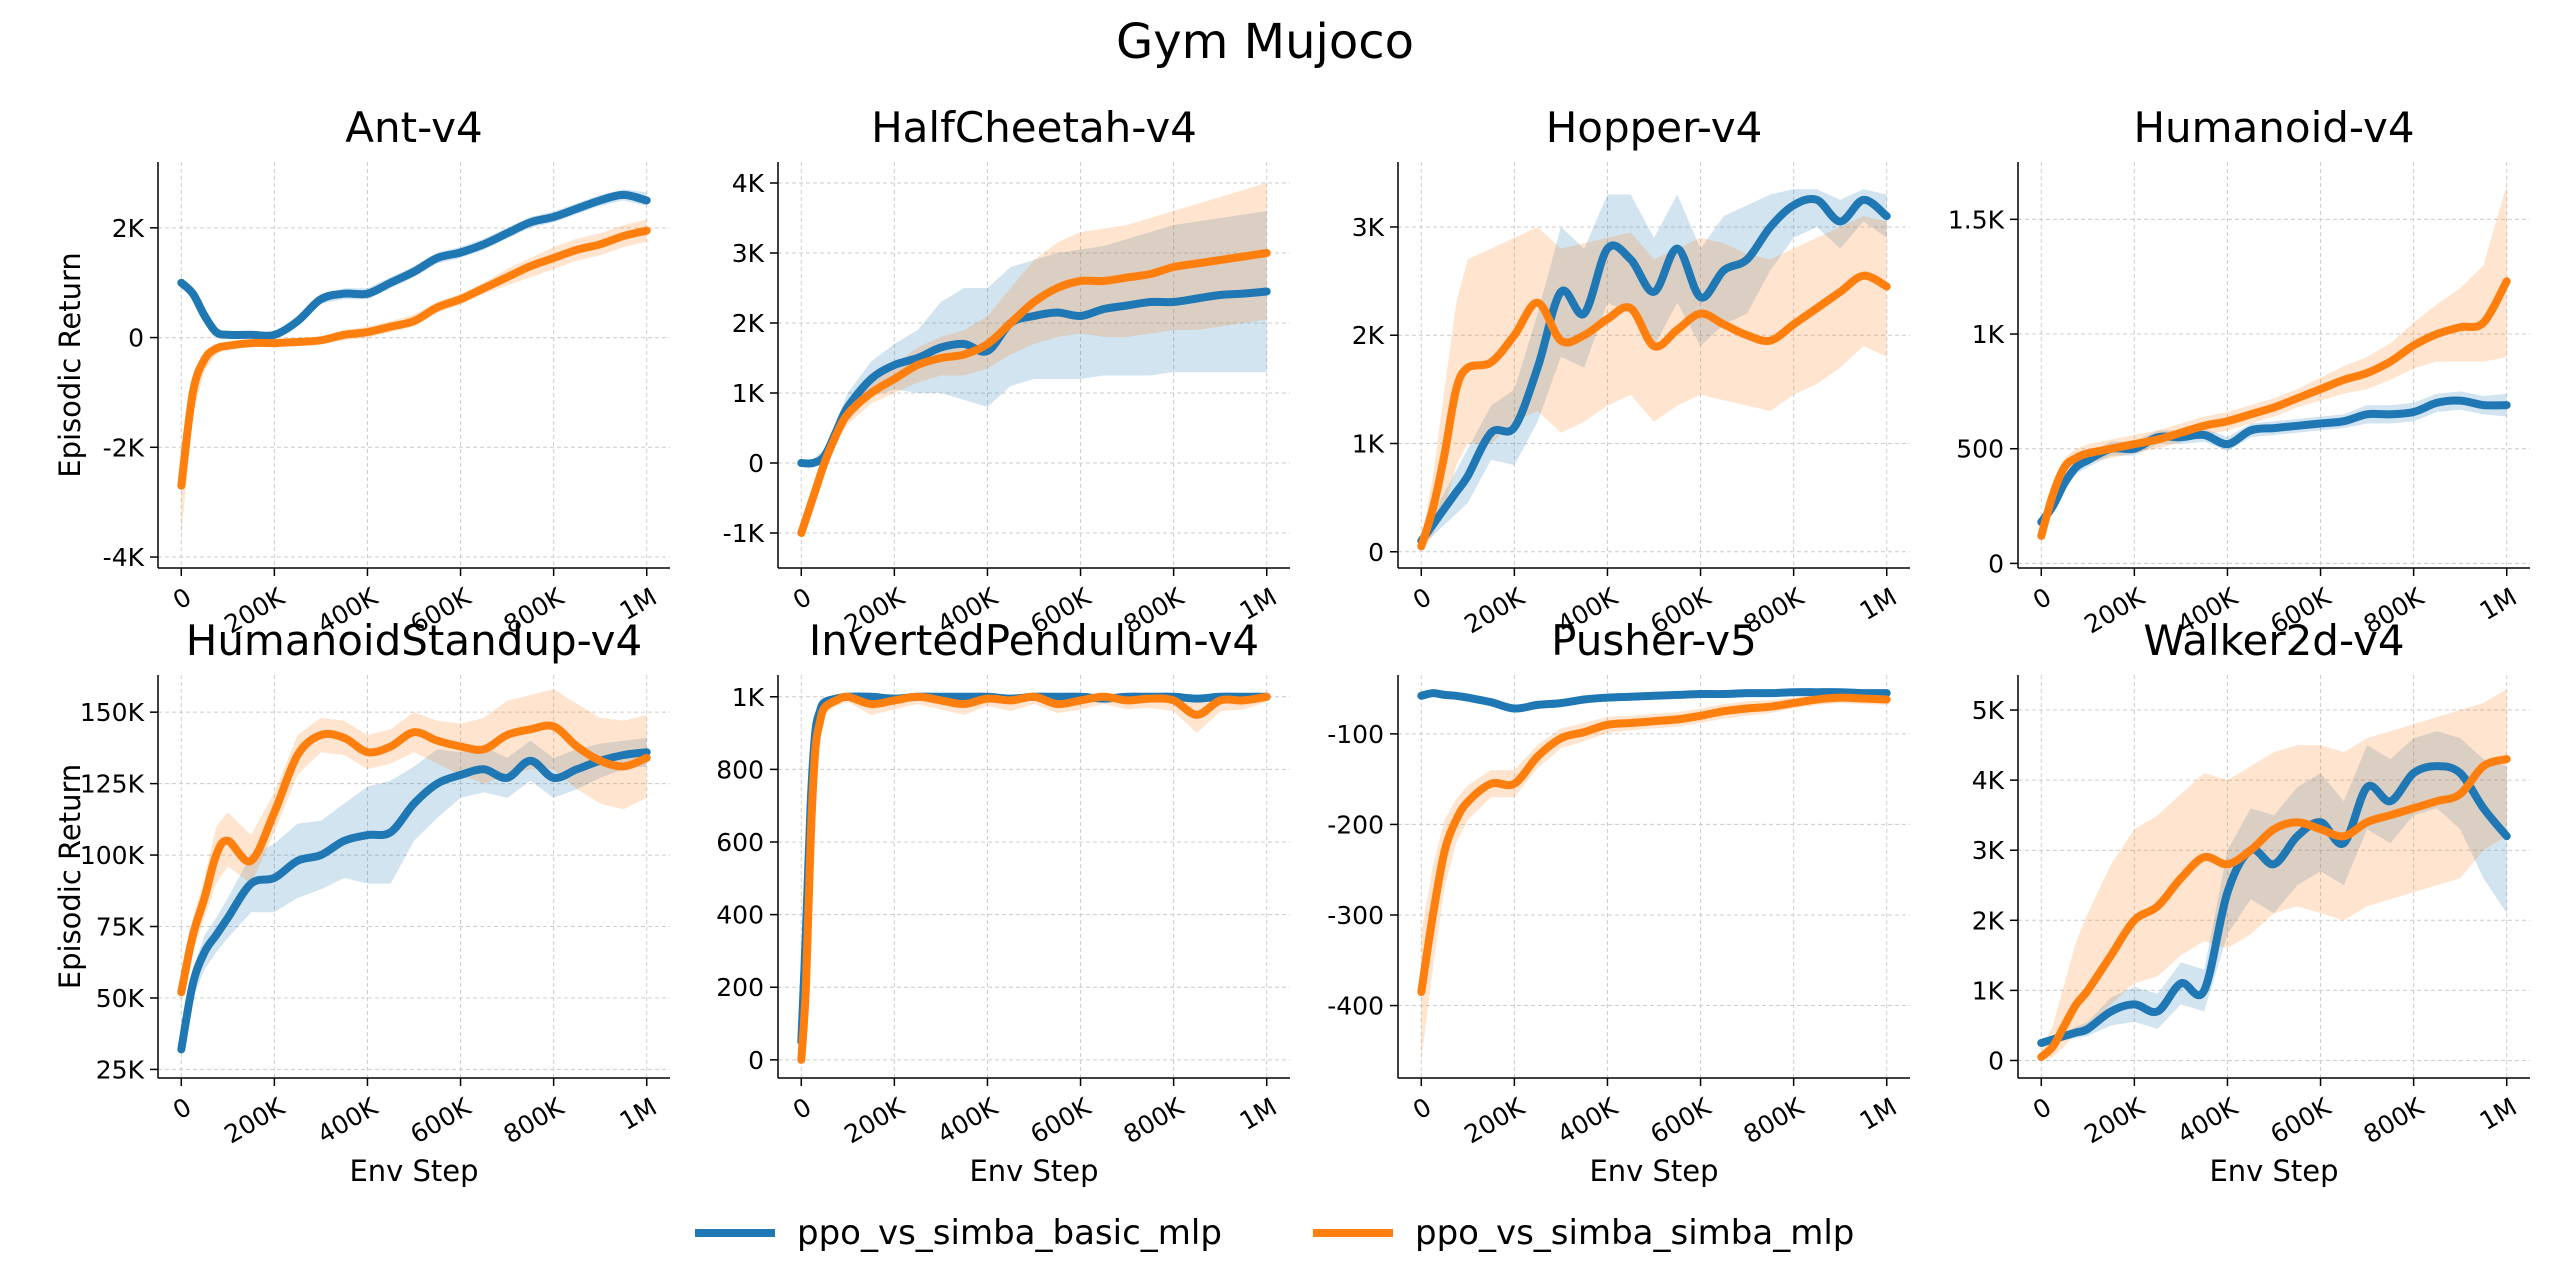 The height and width of the screenshot is (1280, 2560). I want to click on y-tick-label: -1K, so click(744, 533).